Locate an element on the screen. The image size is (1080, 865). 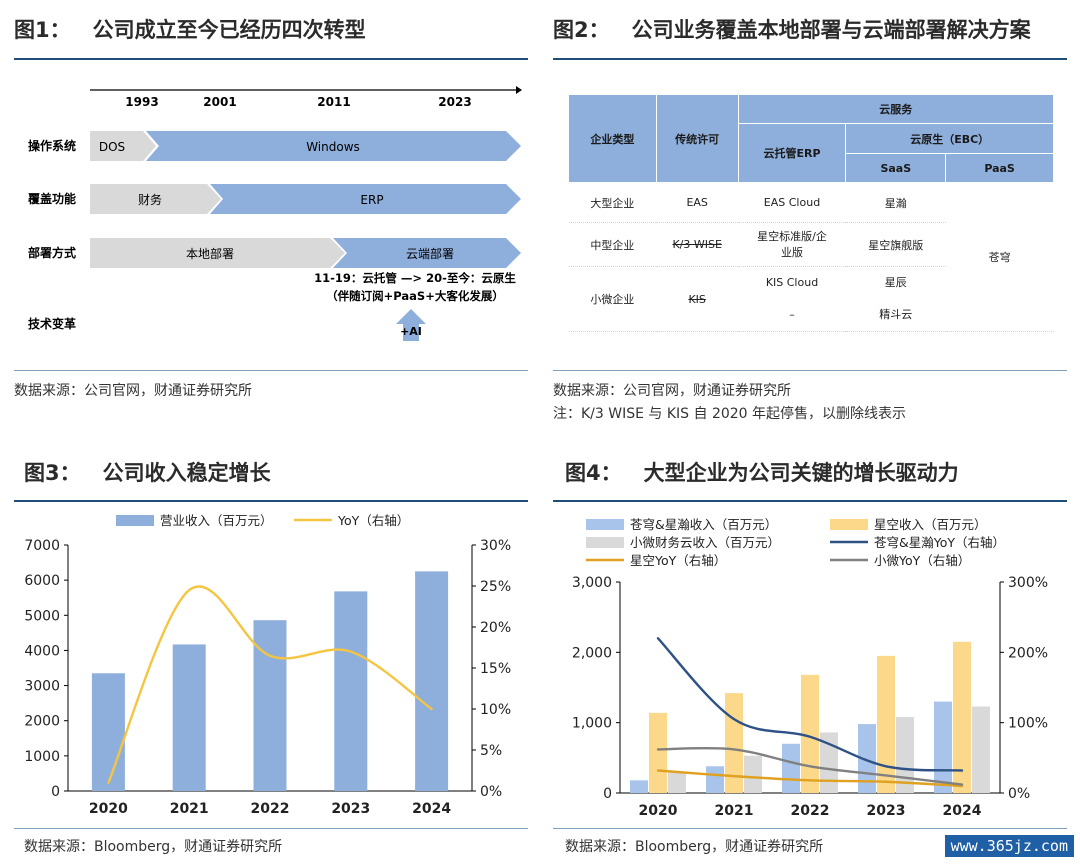
fig1-ai-arrow is located at coordinates (411, 325).